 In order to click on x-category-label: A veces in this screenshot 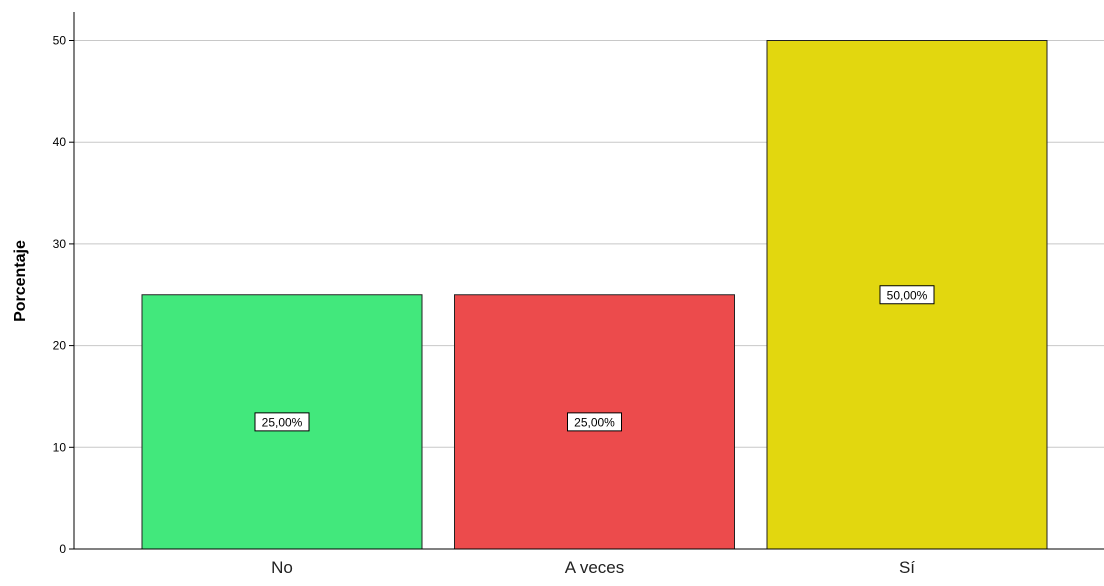, I will do `click(595, 567)`.